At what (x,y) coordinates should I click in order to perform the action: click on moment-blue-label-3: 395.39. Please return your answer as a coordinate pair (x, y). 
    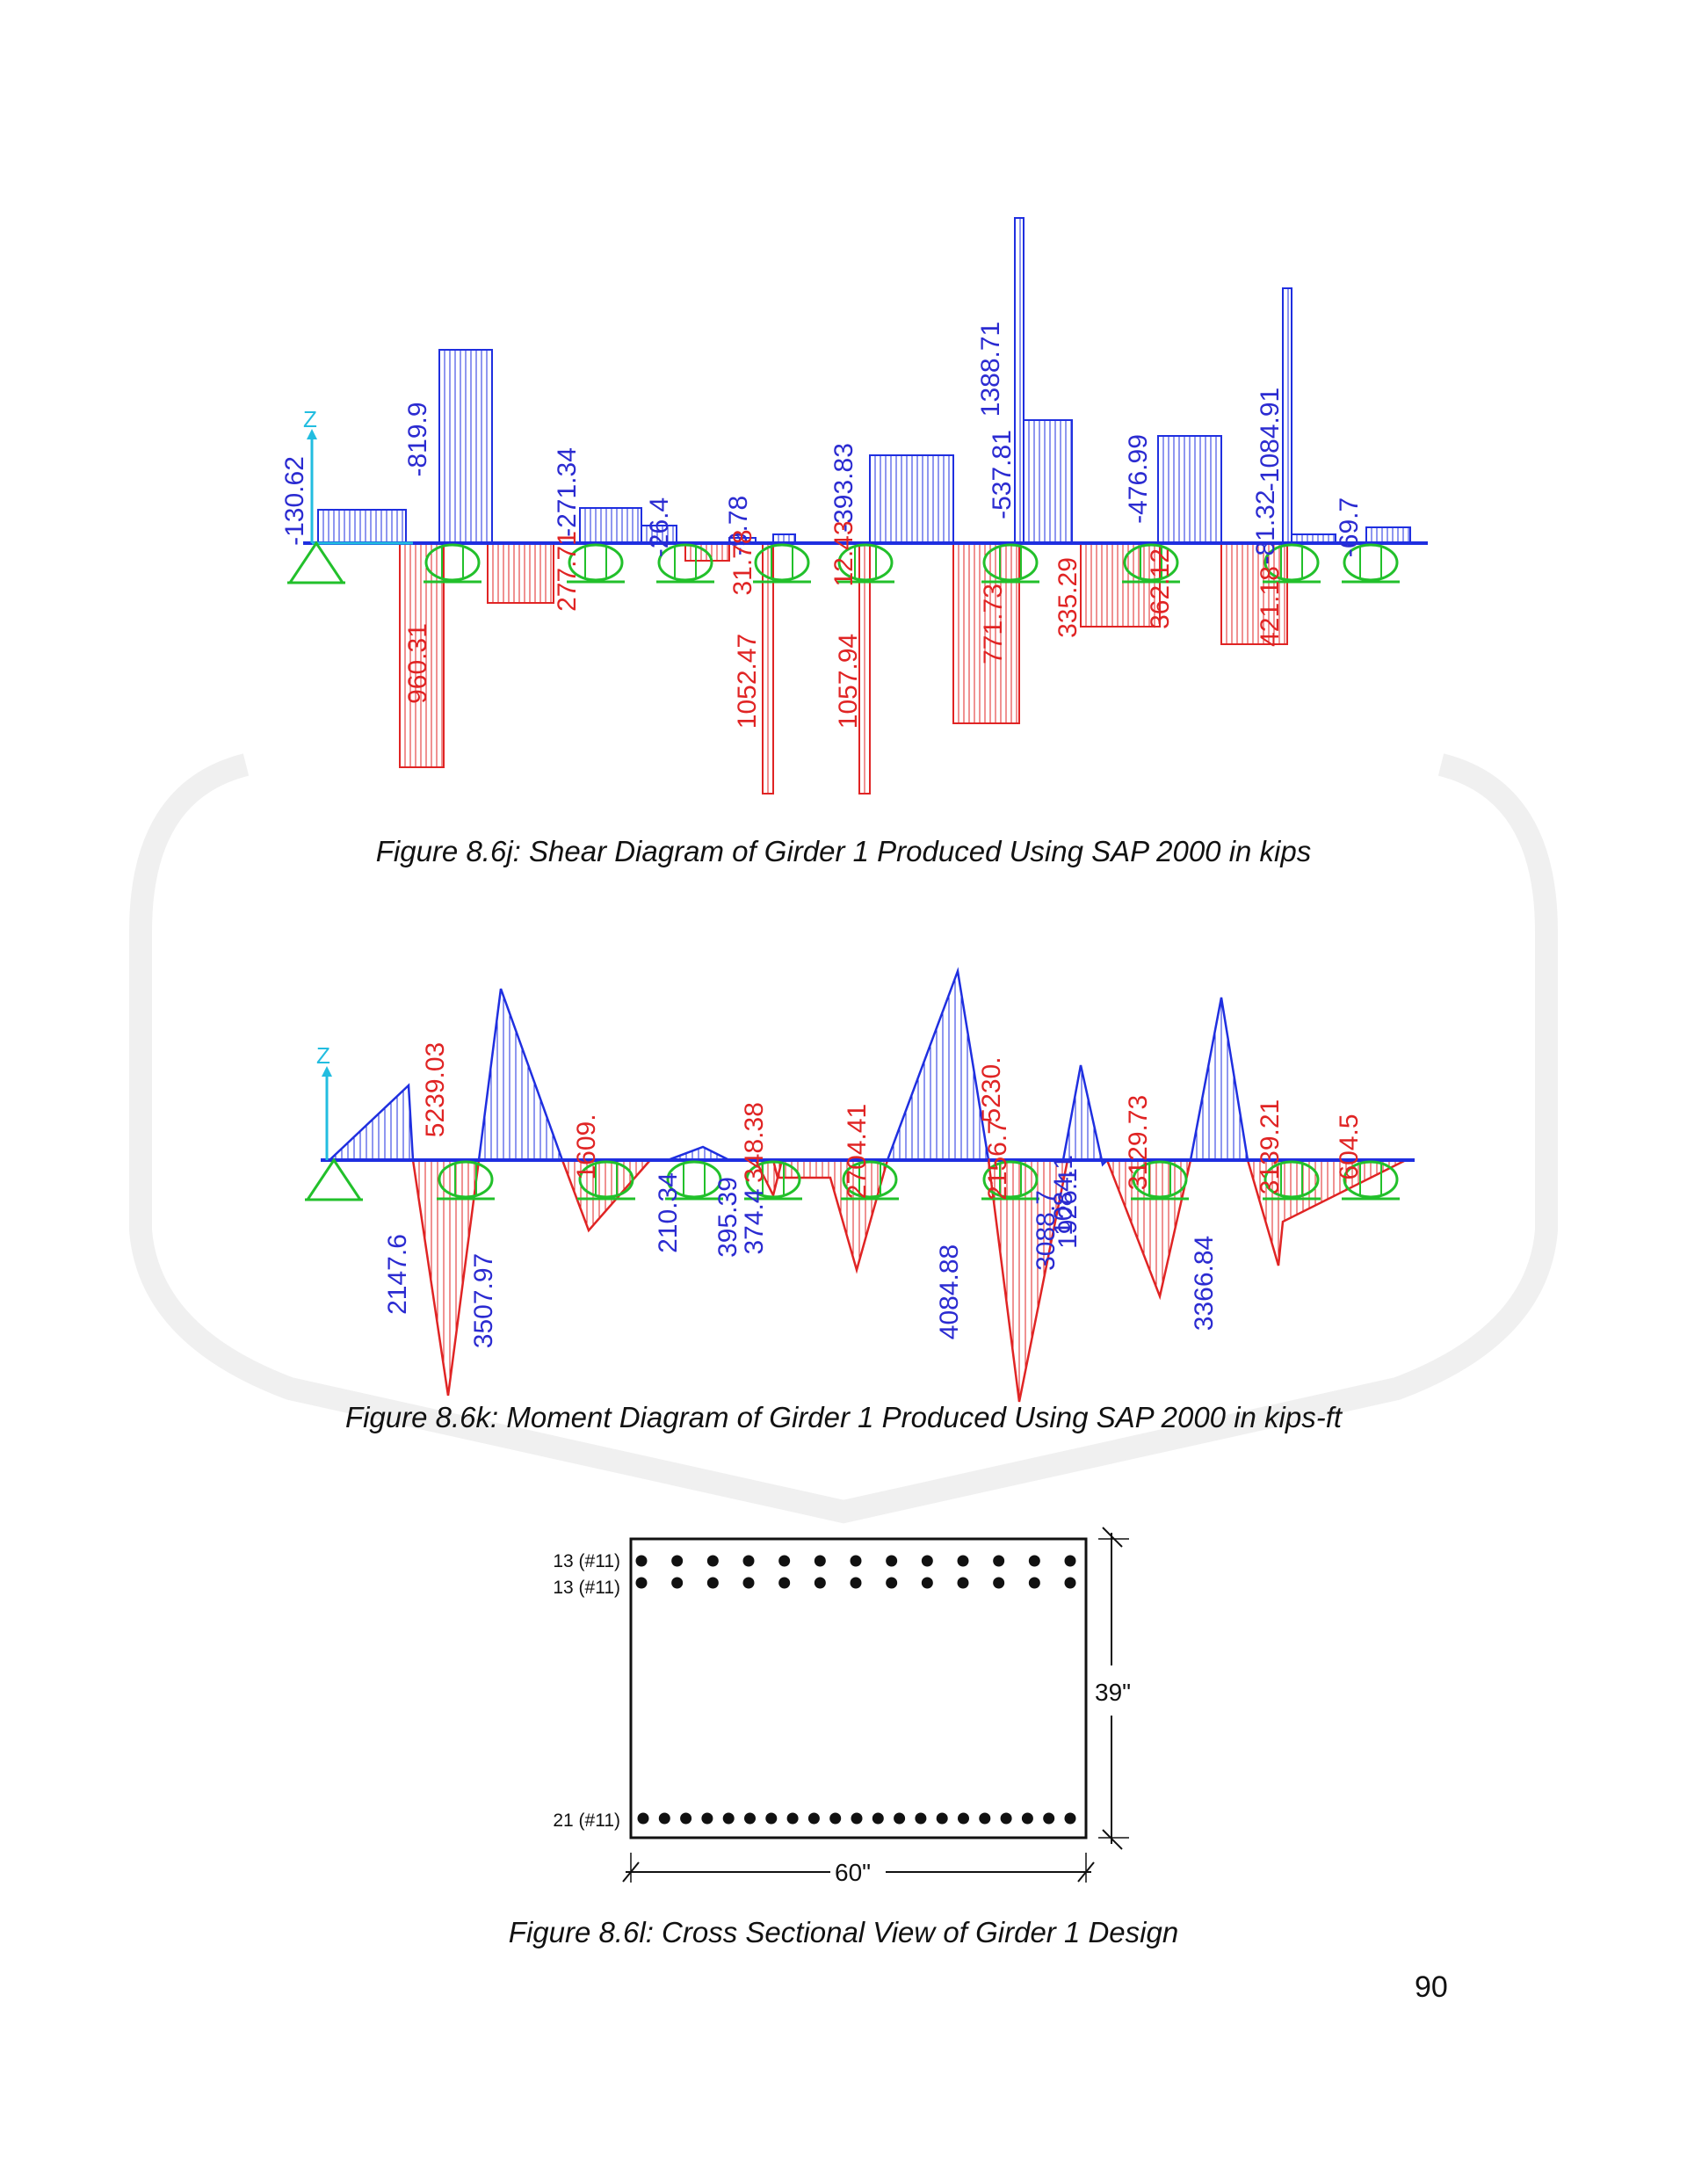
    Looking at the image, I should click on (727, 1217).